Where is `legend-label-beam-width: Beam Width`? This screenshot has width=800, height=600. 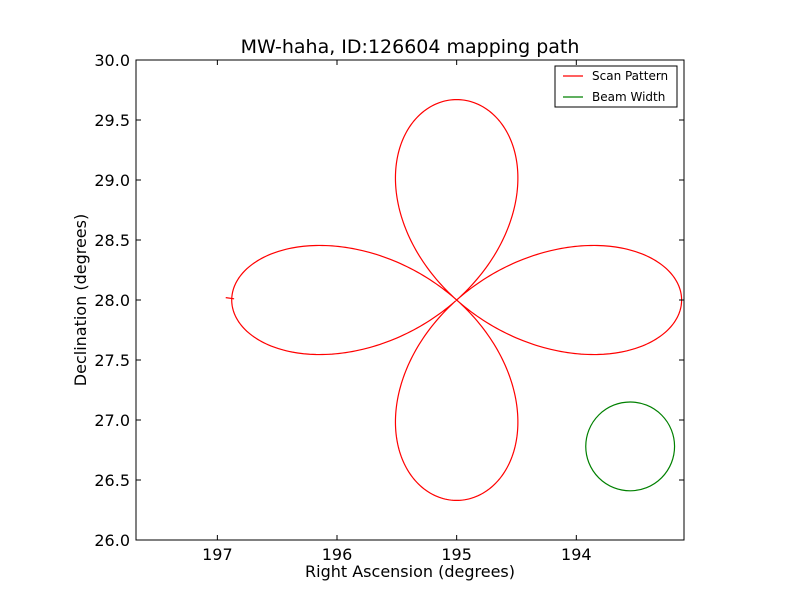
legend-label-beam-width: Beam Width is located at coordinates (628, 97).